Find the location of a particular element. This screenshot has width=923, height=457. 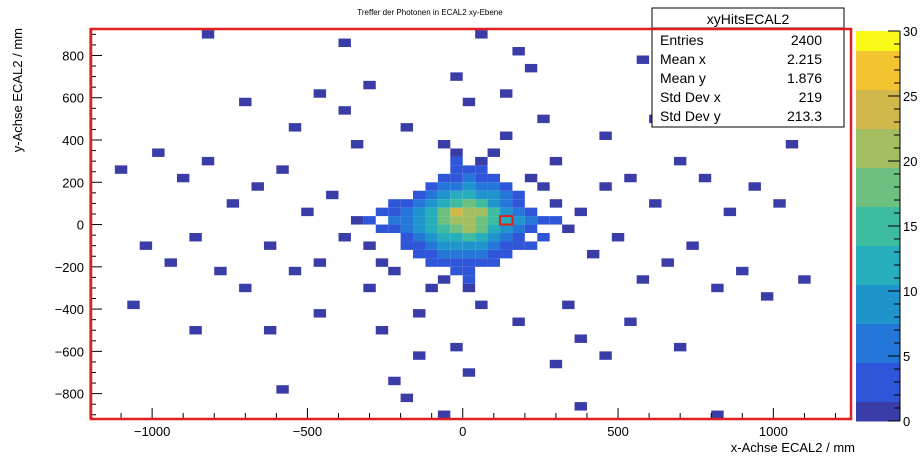

y-tick-label: −600 is located at coordinates (69, 351).